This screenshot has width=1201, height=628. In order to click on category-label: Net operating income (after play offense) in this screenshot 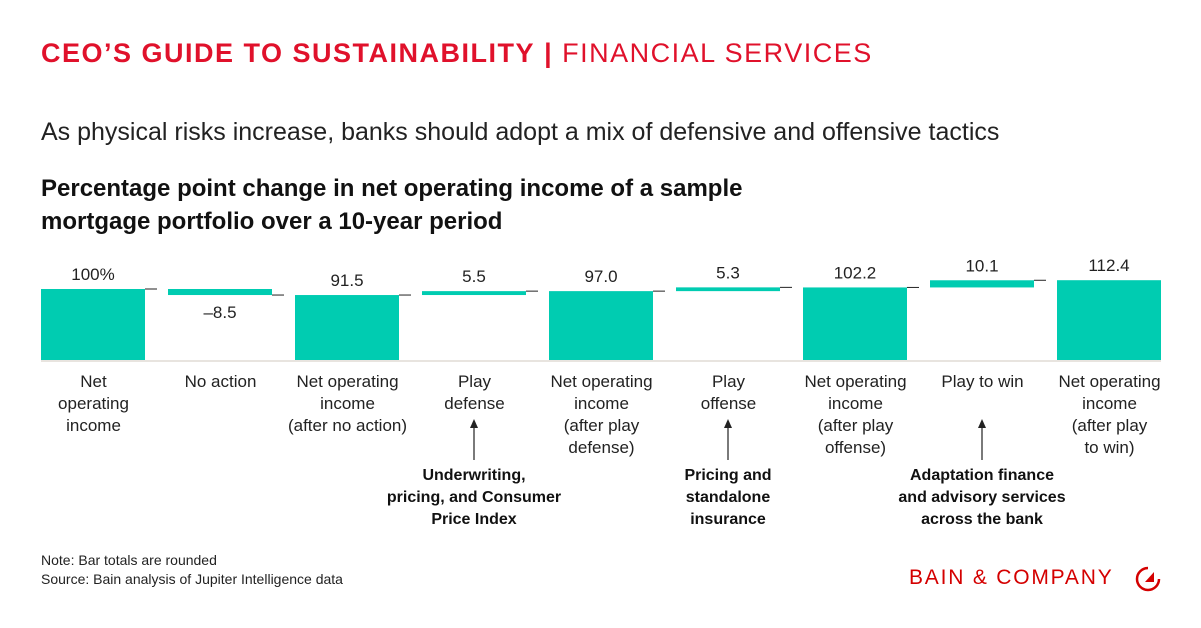, I will do `click(855, 415)`.